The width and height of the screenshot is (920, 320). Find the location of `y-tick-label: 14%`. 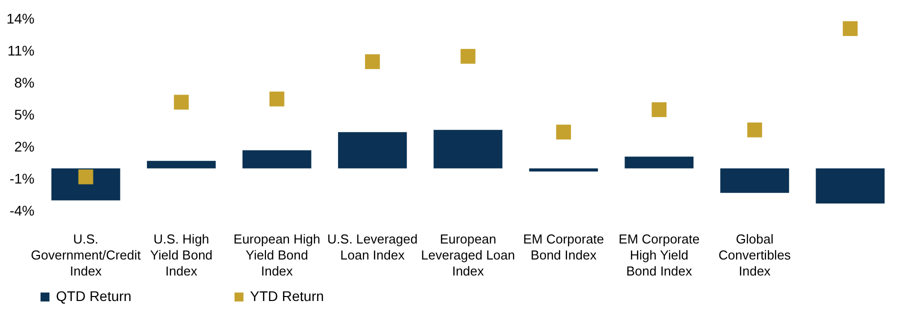

y-tick-label: 14% is located at coordinates (20, 18).